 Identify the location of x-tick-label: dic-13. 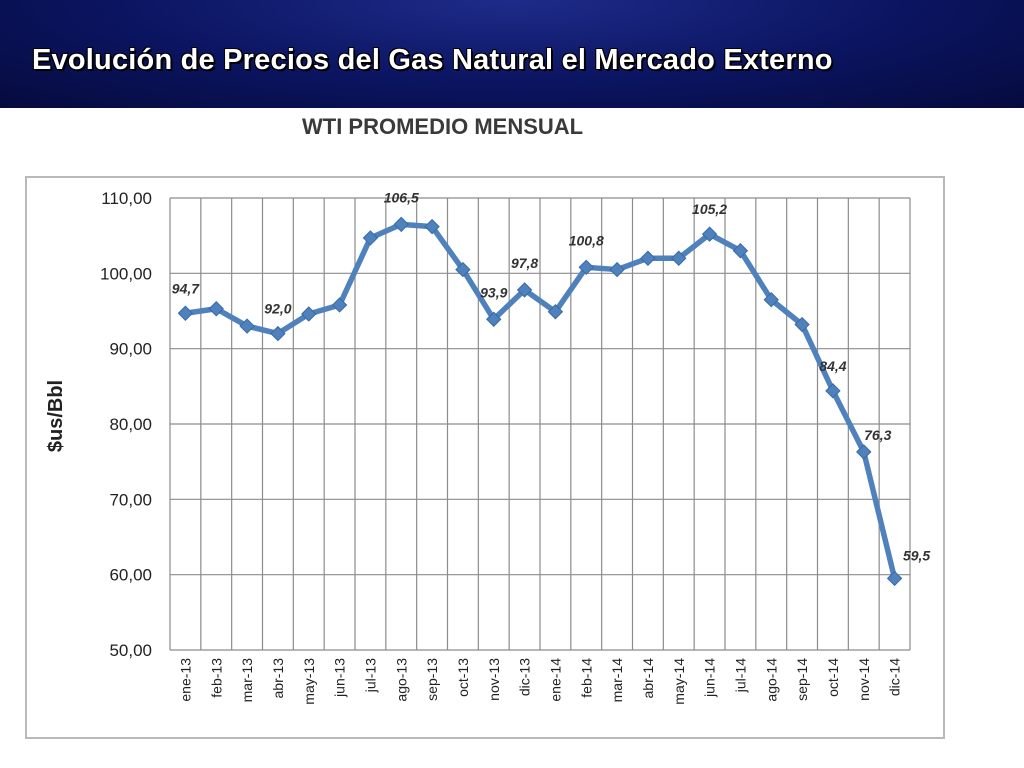
(525, 677).